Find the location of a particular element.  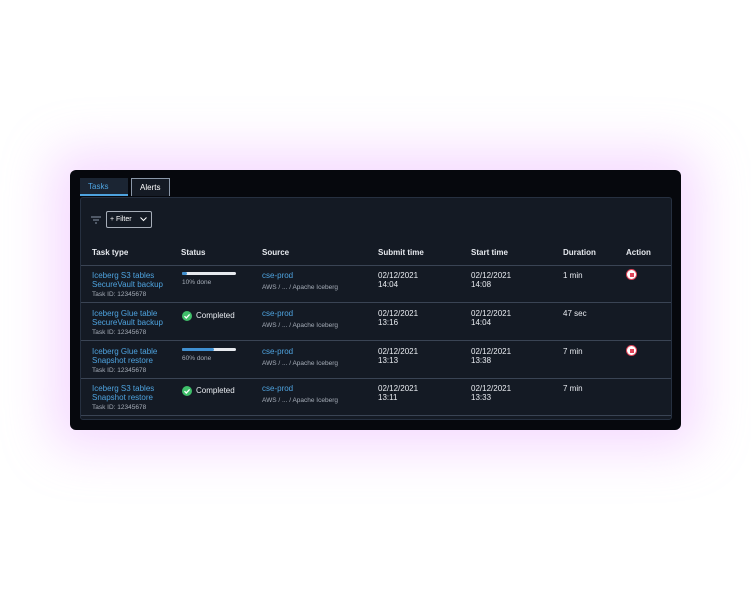

submit-clock: 13:11 is located at coordinates (388, 397).